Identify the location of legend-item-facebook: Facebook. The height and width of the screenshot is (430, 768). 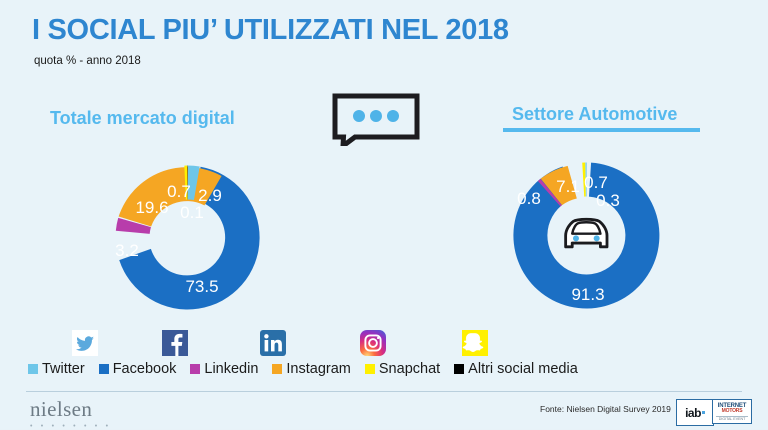
(138, 369).